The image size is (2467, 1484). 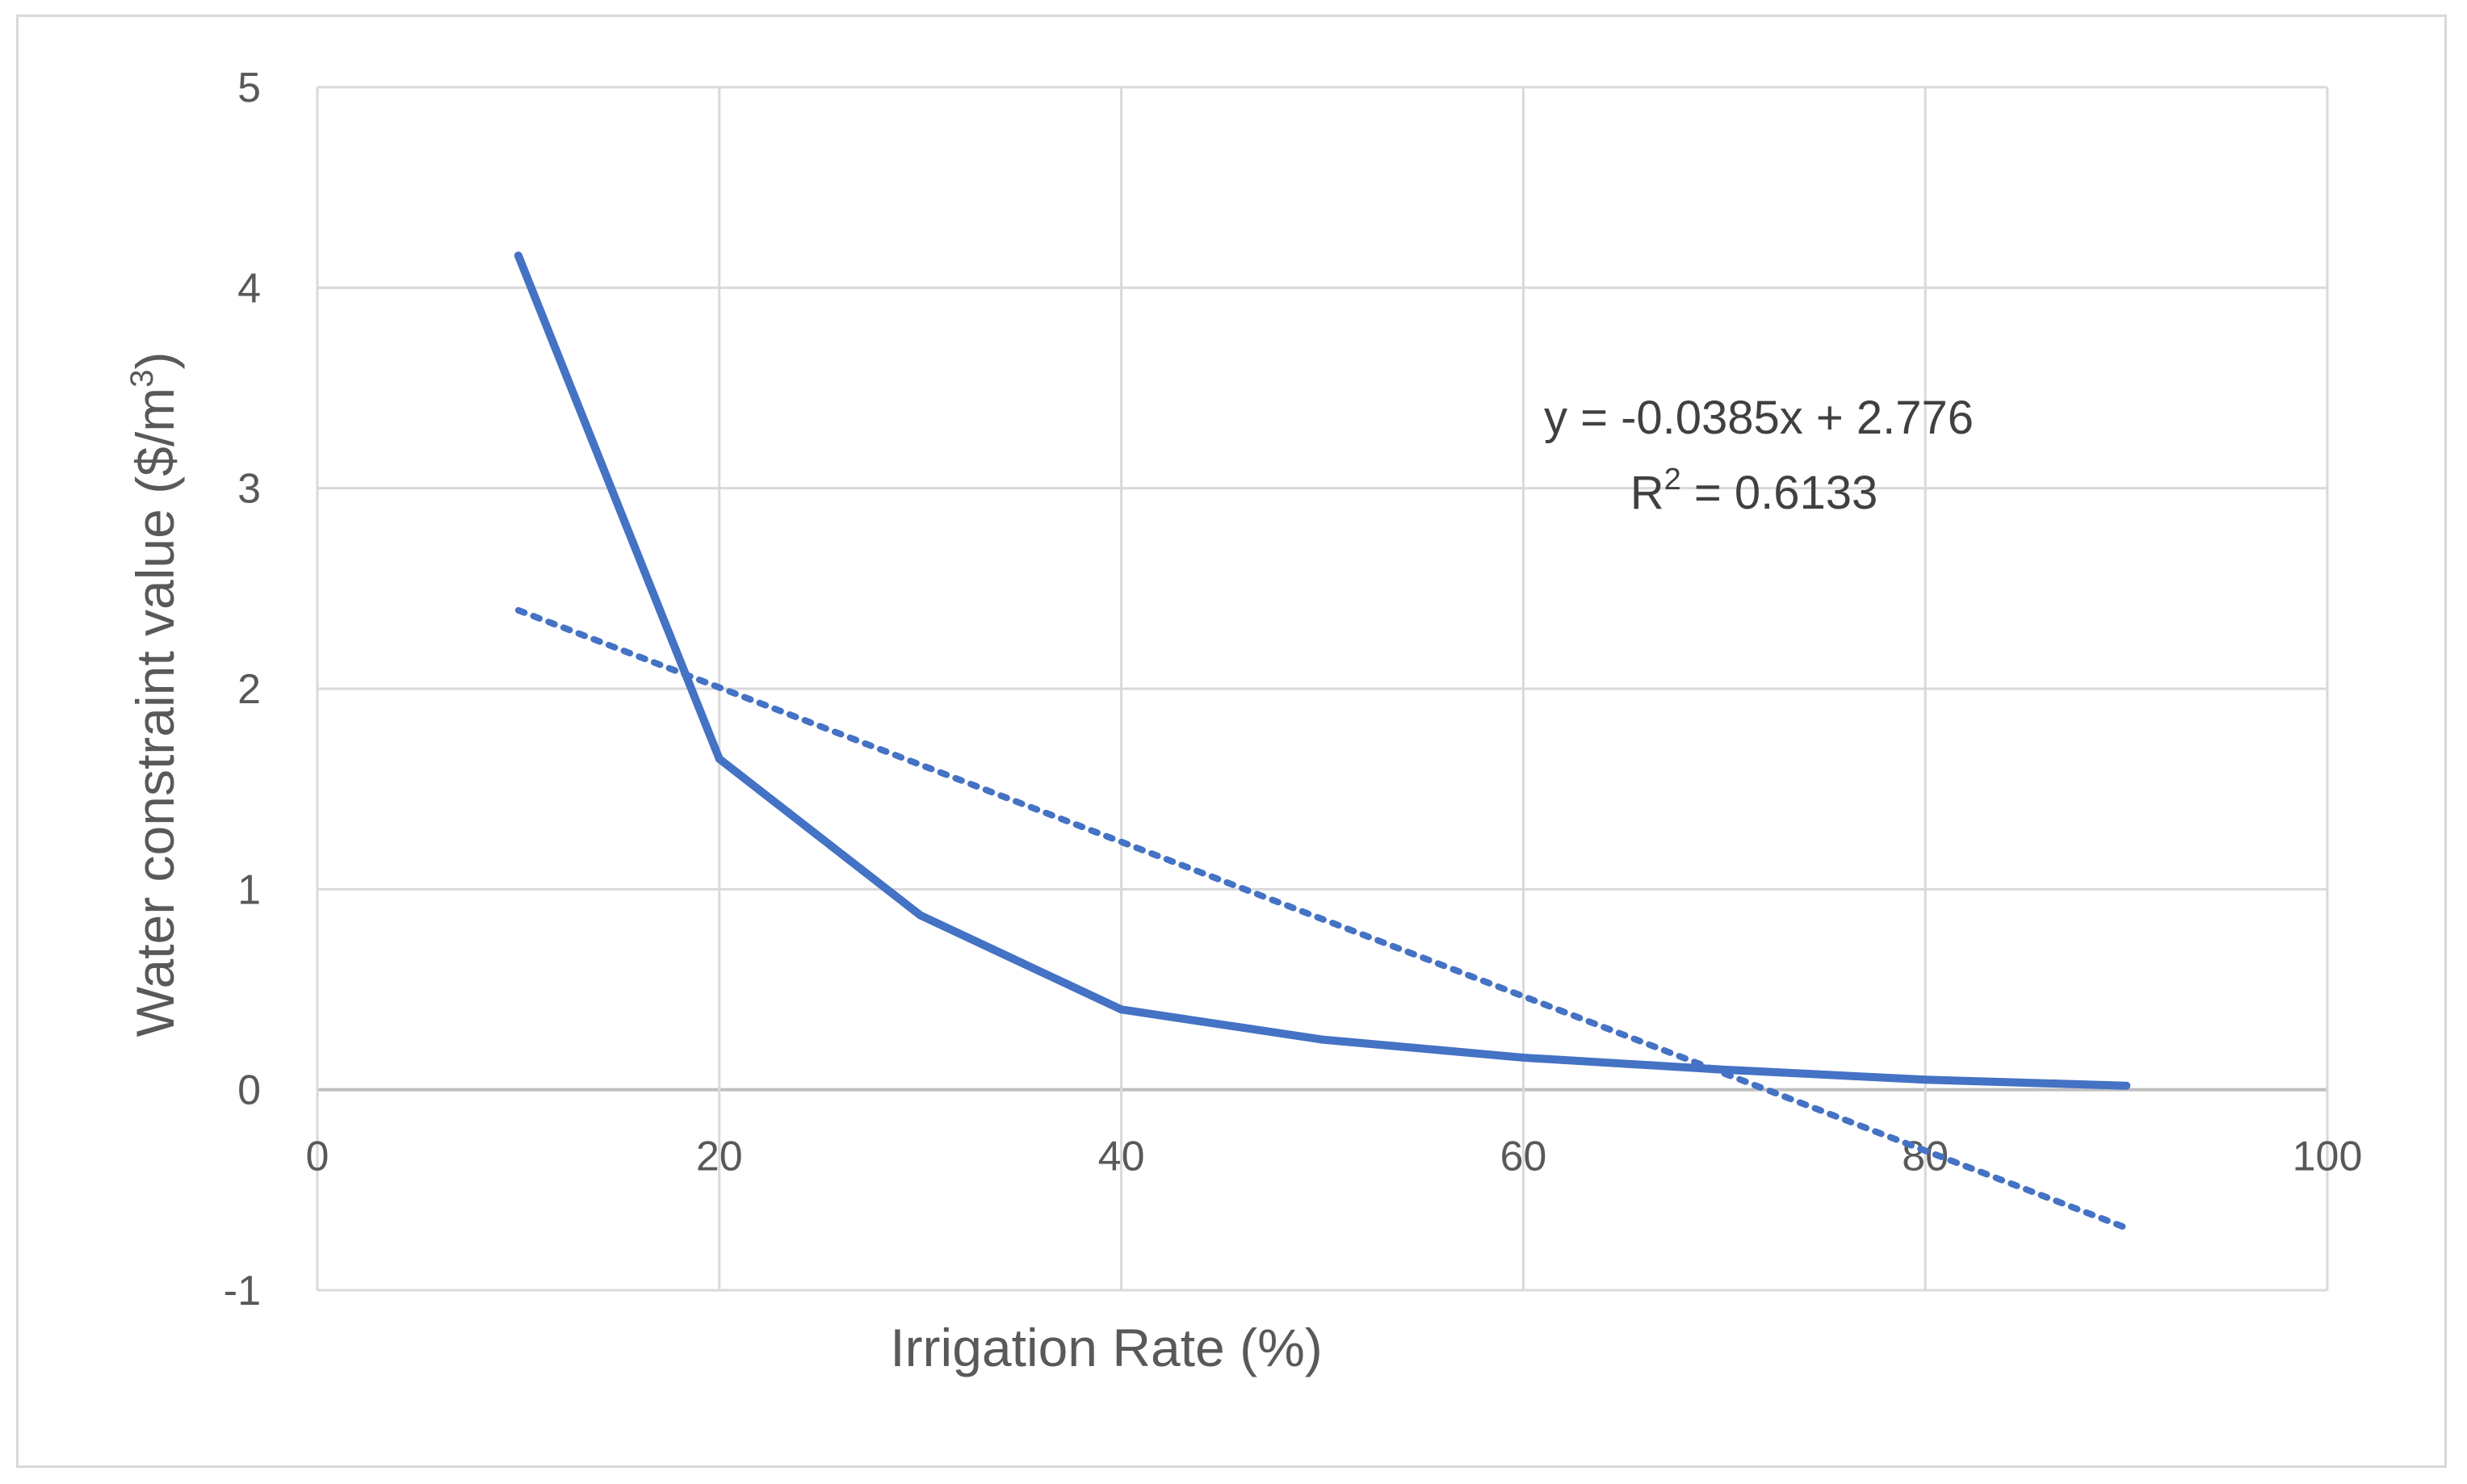 What do you see at coordinates (719, 1157) in the screenshot?
I see `x-tick-label-20: 20` at bounding box center [719, 1157].